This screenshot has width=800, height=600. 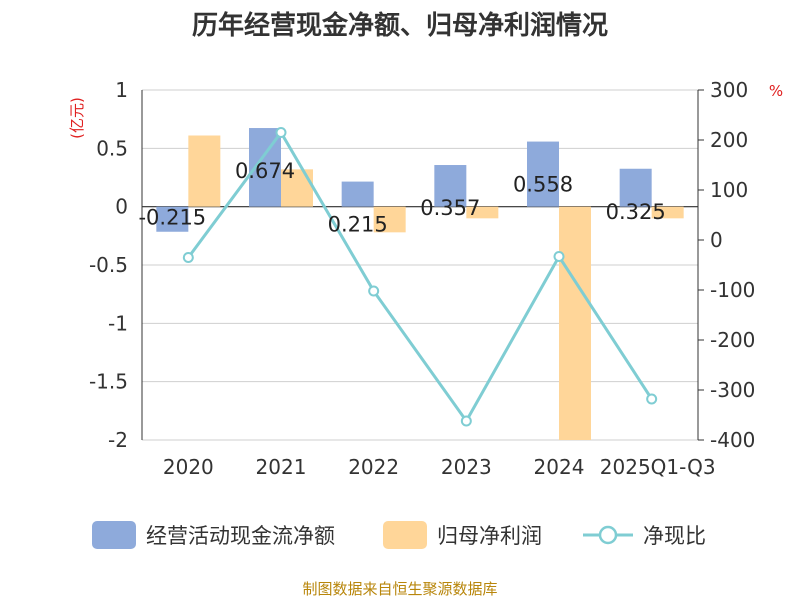 I want to click on left-tick-label: 1, so click(x=121, y=90).